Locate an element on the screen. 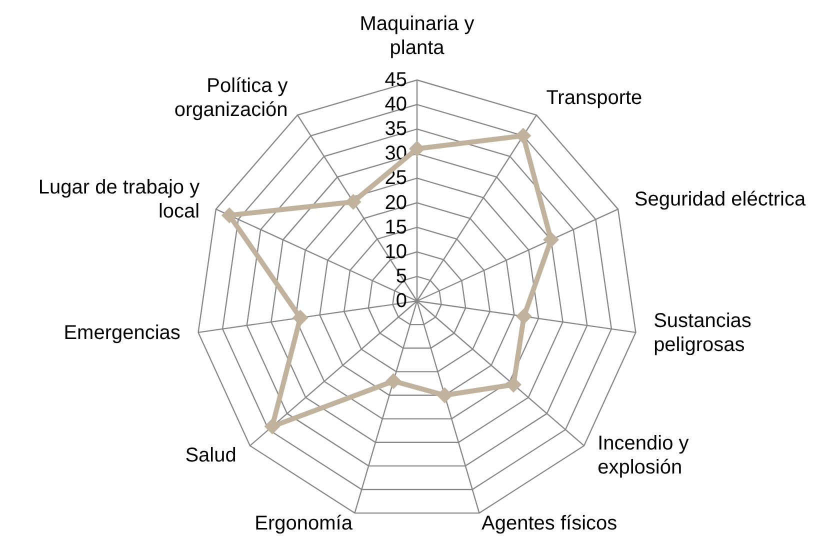  spoke-label: Salud is located at coordinates (210, 455).